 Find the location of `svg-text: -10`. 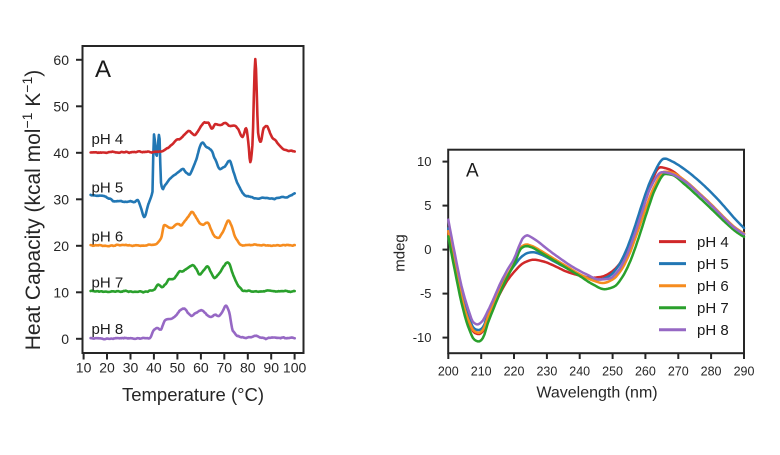

svg-text: -10 is located at coordinates (422, 337).